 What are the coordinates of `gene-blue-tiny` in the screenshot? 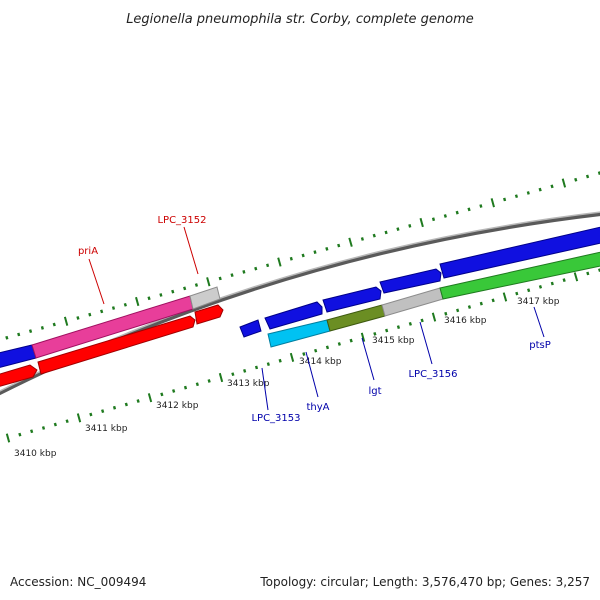 It's located at (250, 328).